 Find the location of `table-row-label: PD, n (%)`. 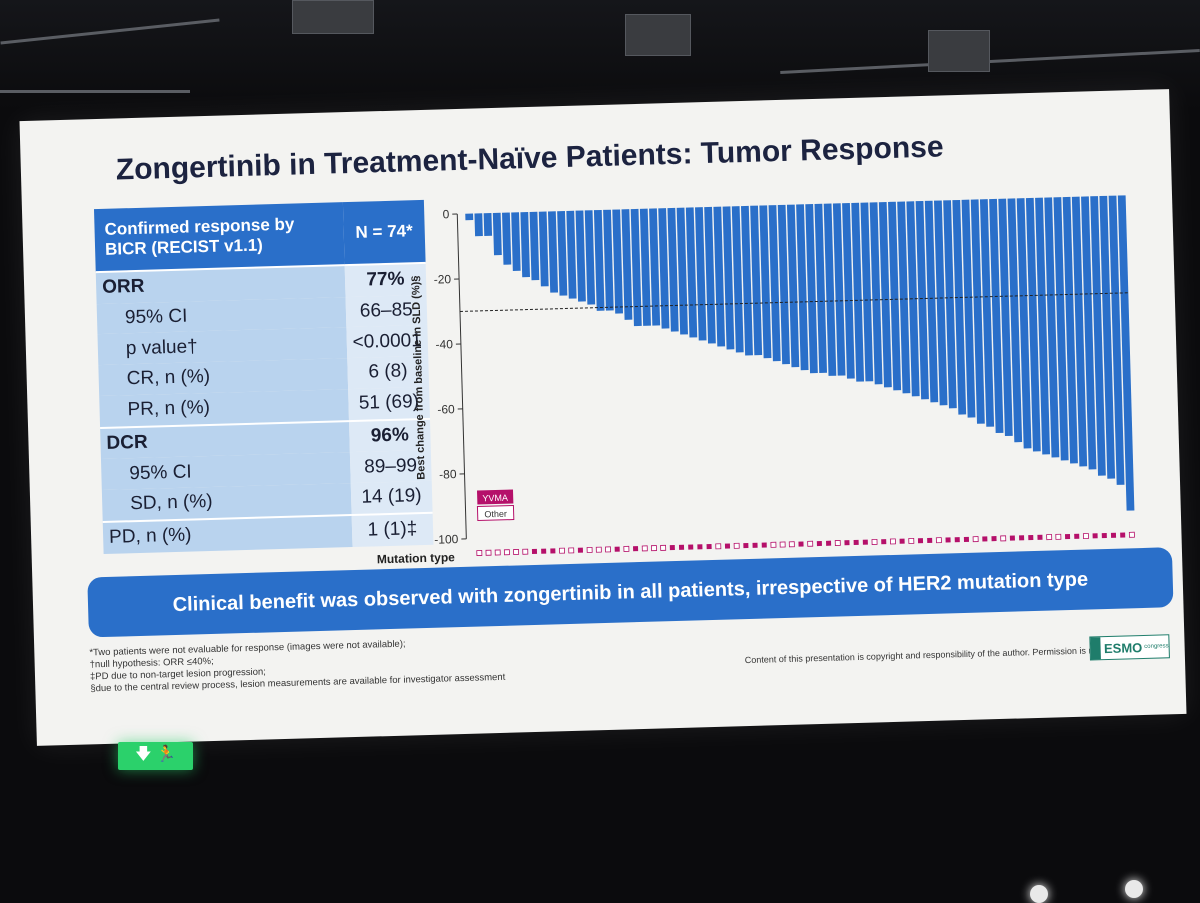

table-row-label: PD, n (%) is located at coordinates (228, 534).